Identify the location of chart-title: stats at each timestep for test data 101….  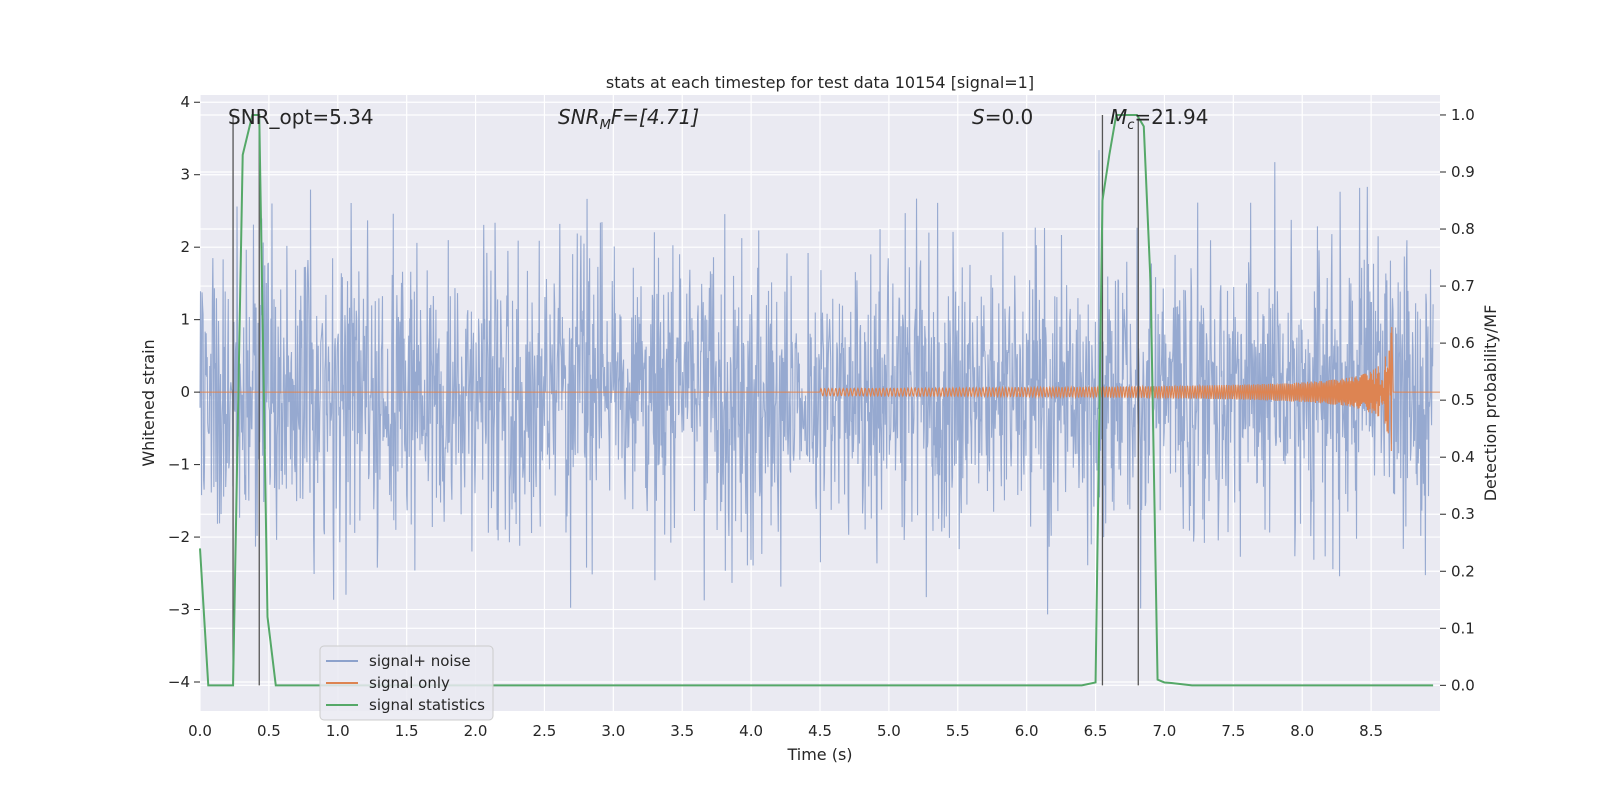
(820, 82).